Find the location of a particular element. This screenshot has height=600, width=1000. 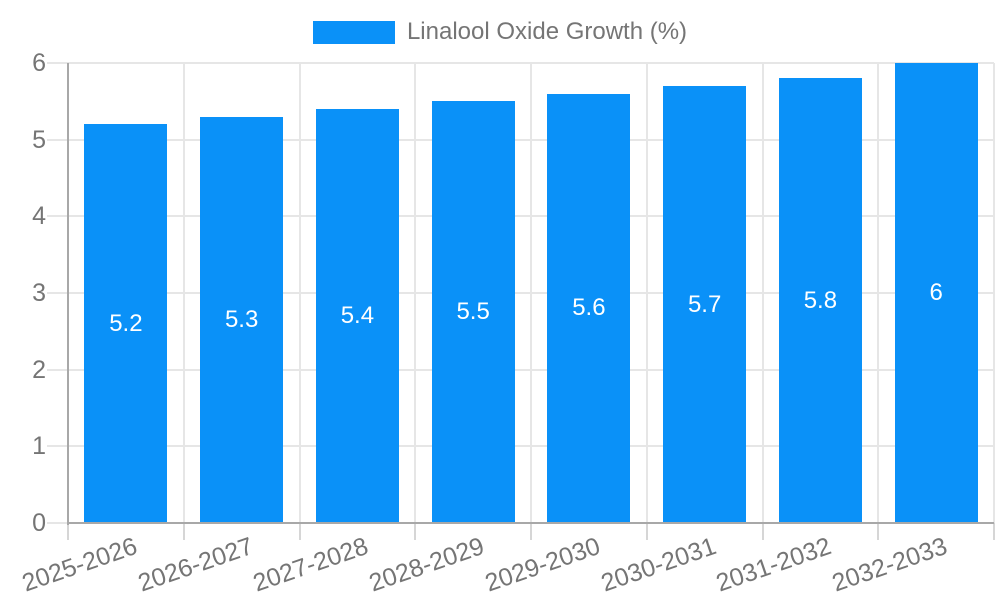

bar: 6 is located at coordinates (936, 293).